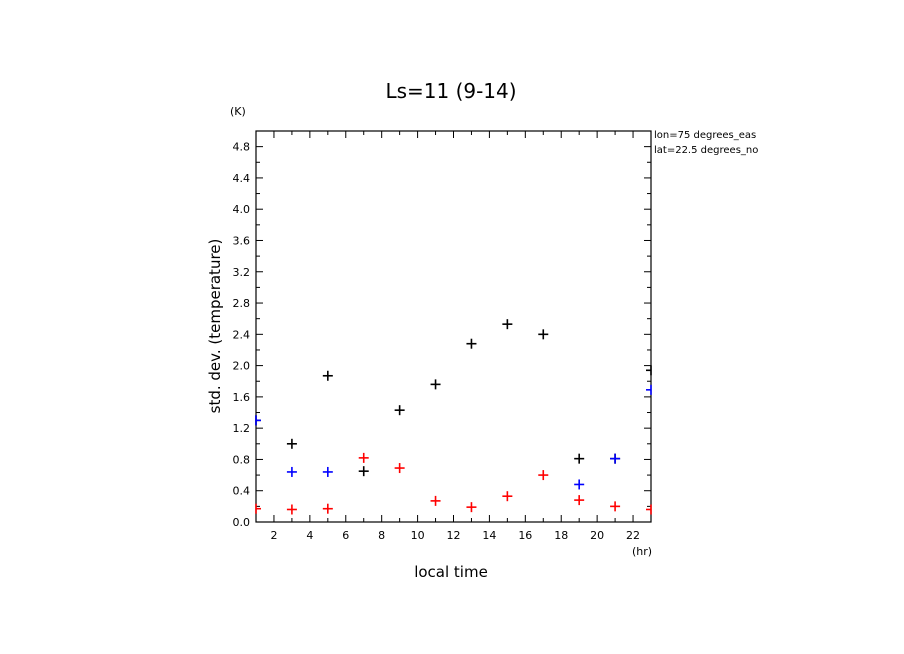  Describe the element at coordinates (242, 366) in the screenshot. I see `y-tick-label: 2.0` at that location.